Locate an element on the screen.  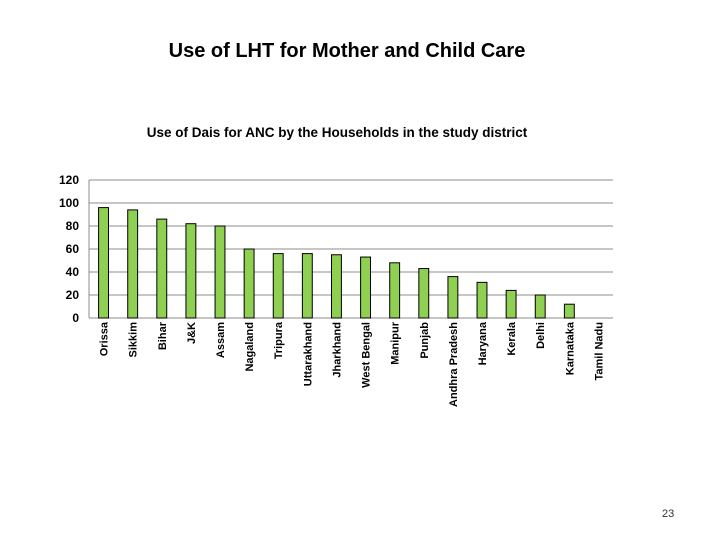
y-tick-label: 100 is located at coordinates (69, 203).